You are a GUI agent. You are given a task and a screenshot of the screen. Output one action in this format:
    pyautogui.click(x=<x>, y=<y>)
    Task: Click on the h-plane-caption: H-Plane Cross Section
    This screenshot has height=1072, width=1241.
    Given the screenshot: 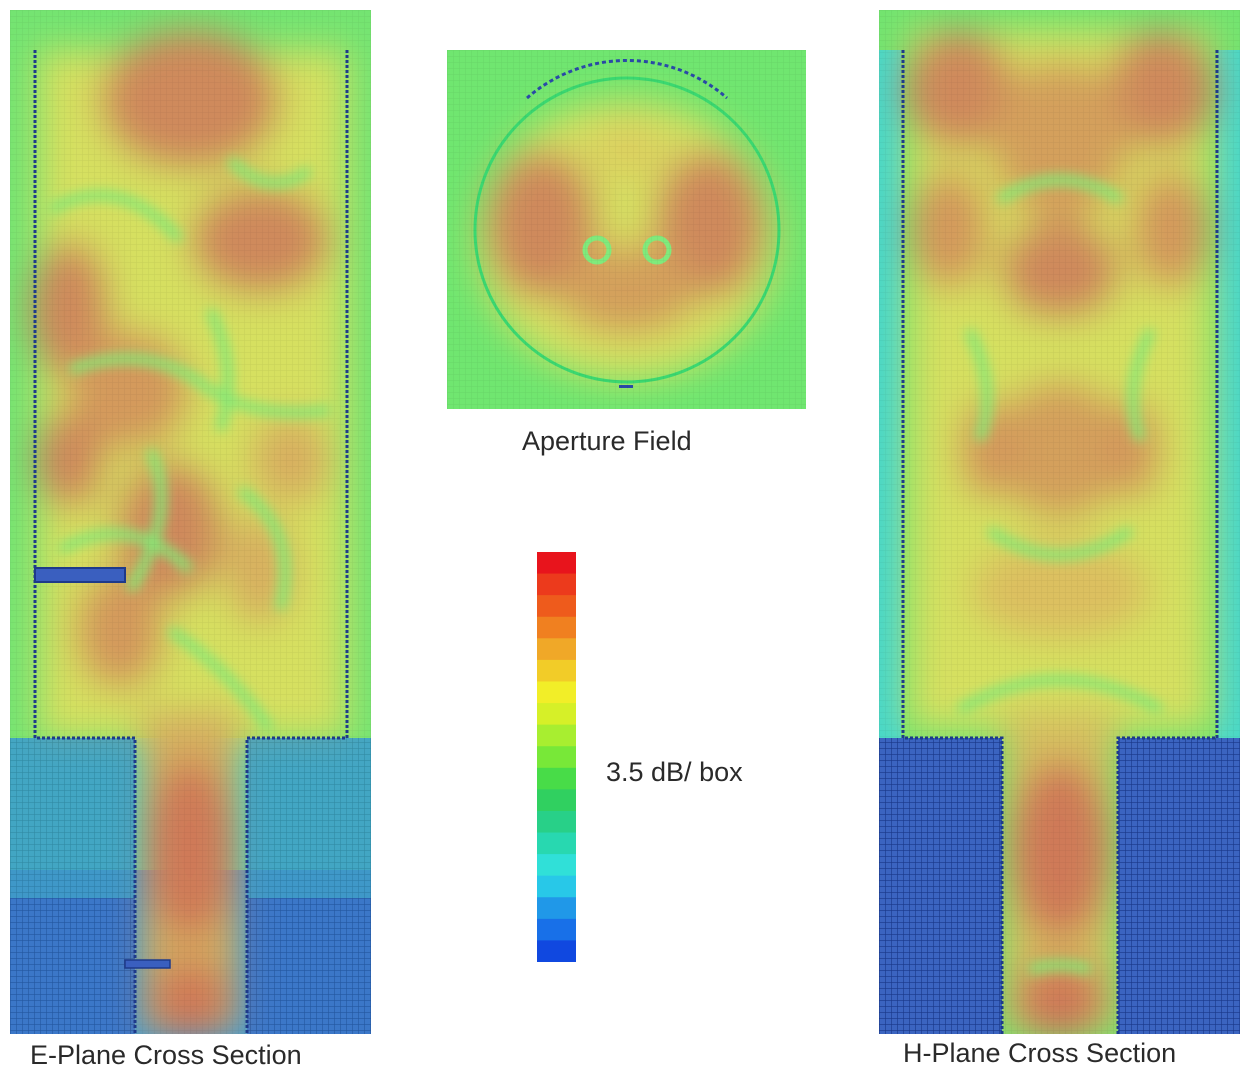 What is the action you would take?
    pyautogui.click(x=1040, y=1053)
    